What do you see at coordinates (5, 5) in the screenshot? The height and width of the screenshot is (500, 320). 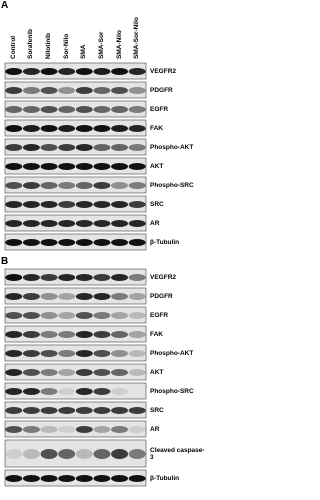 I see `panel-label: A` at bounding box center [5, 5].